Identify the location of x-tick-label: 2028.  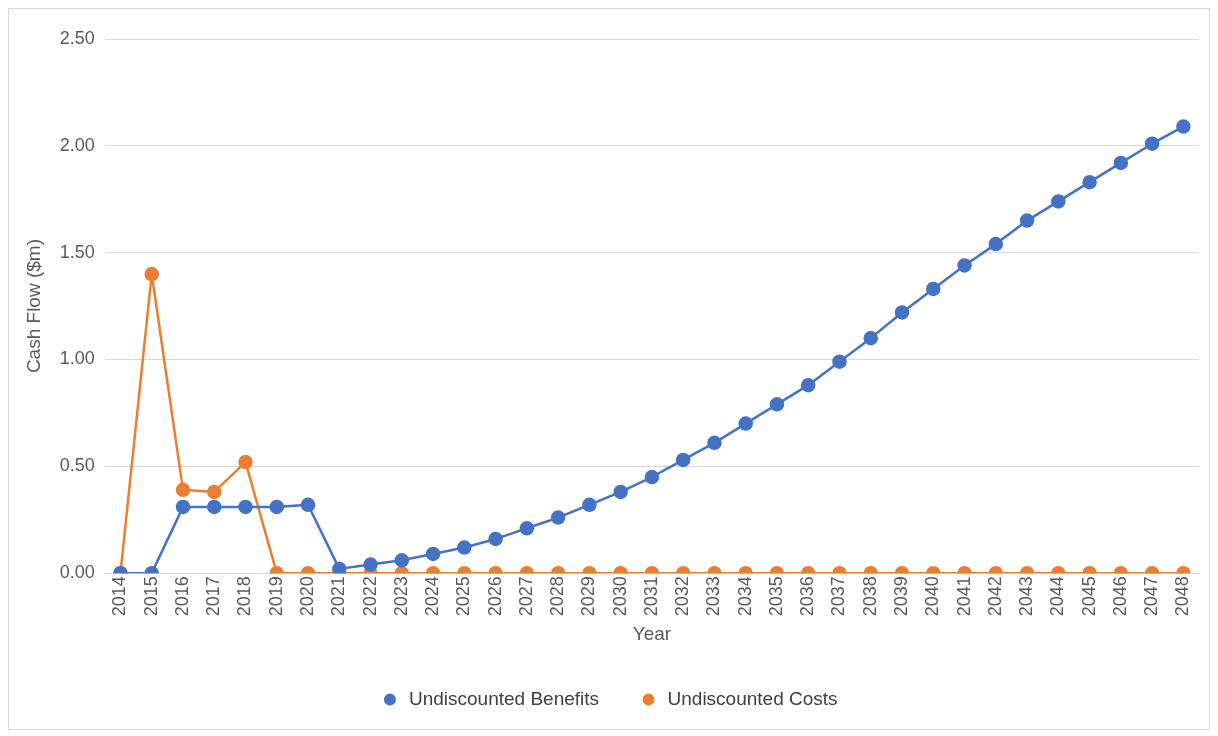
(557, 596).